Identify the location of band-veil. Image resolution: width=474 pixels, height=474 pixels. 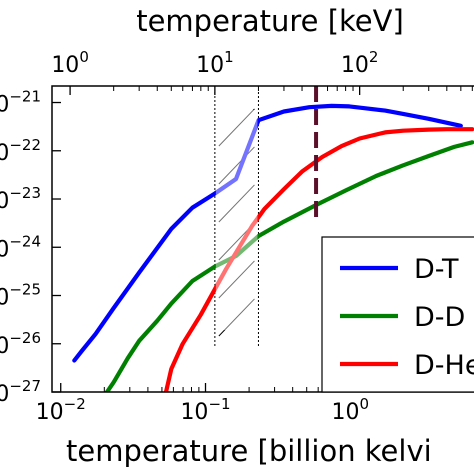
(236, 220).